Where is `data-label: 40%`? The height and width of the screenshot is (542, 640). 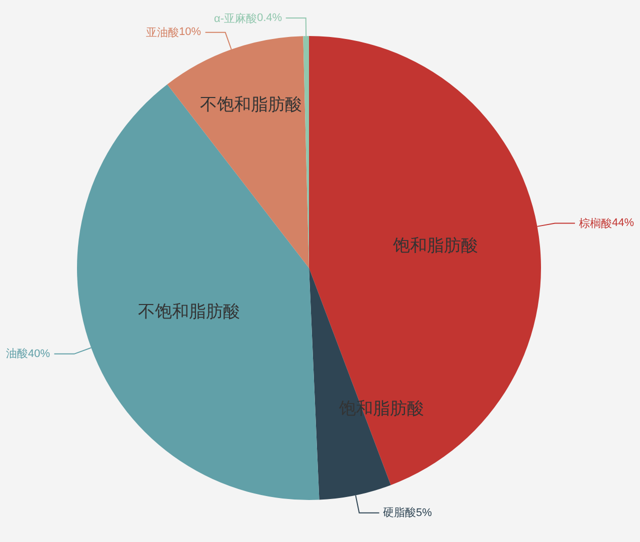
data-label: 40% is located at coordinates (39, 354).